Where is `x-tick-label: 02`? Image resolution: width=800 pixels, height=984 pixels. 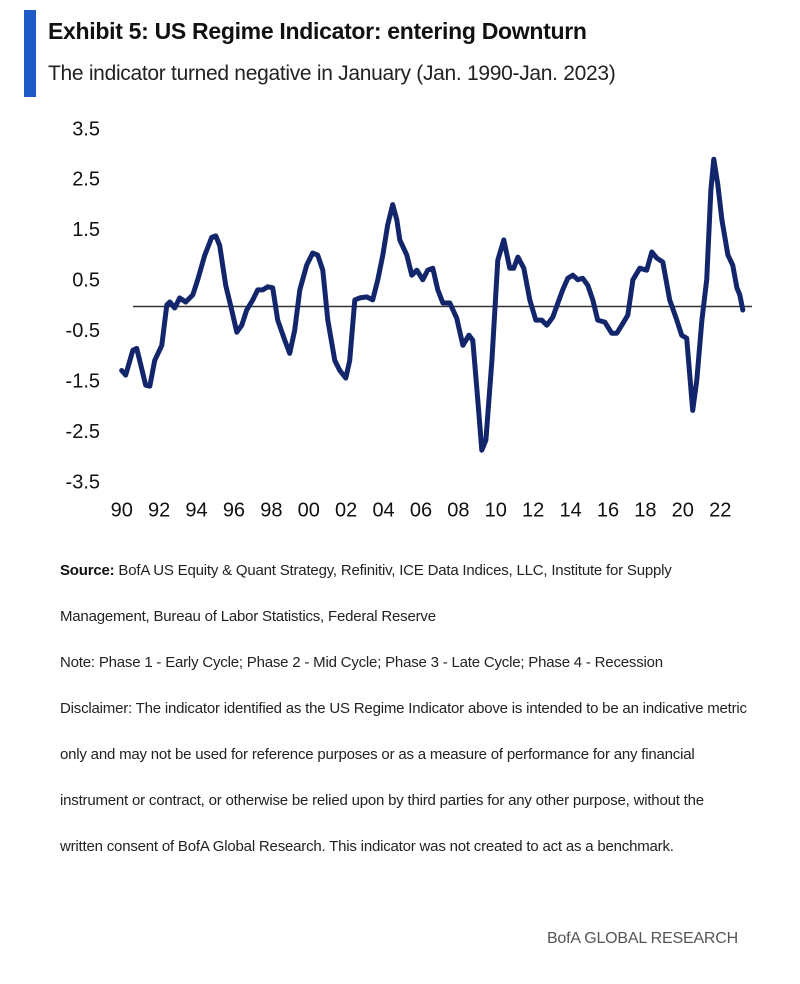 x-tick-label: 02 is located at coordinates (346, 510).